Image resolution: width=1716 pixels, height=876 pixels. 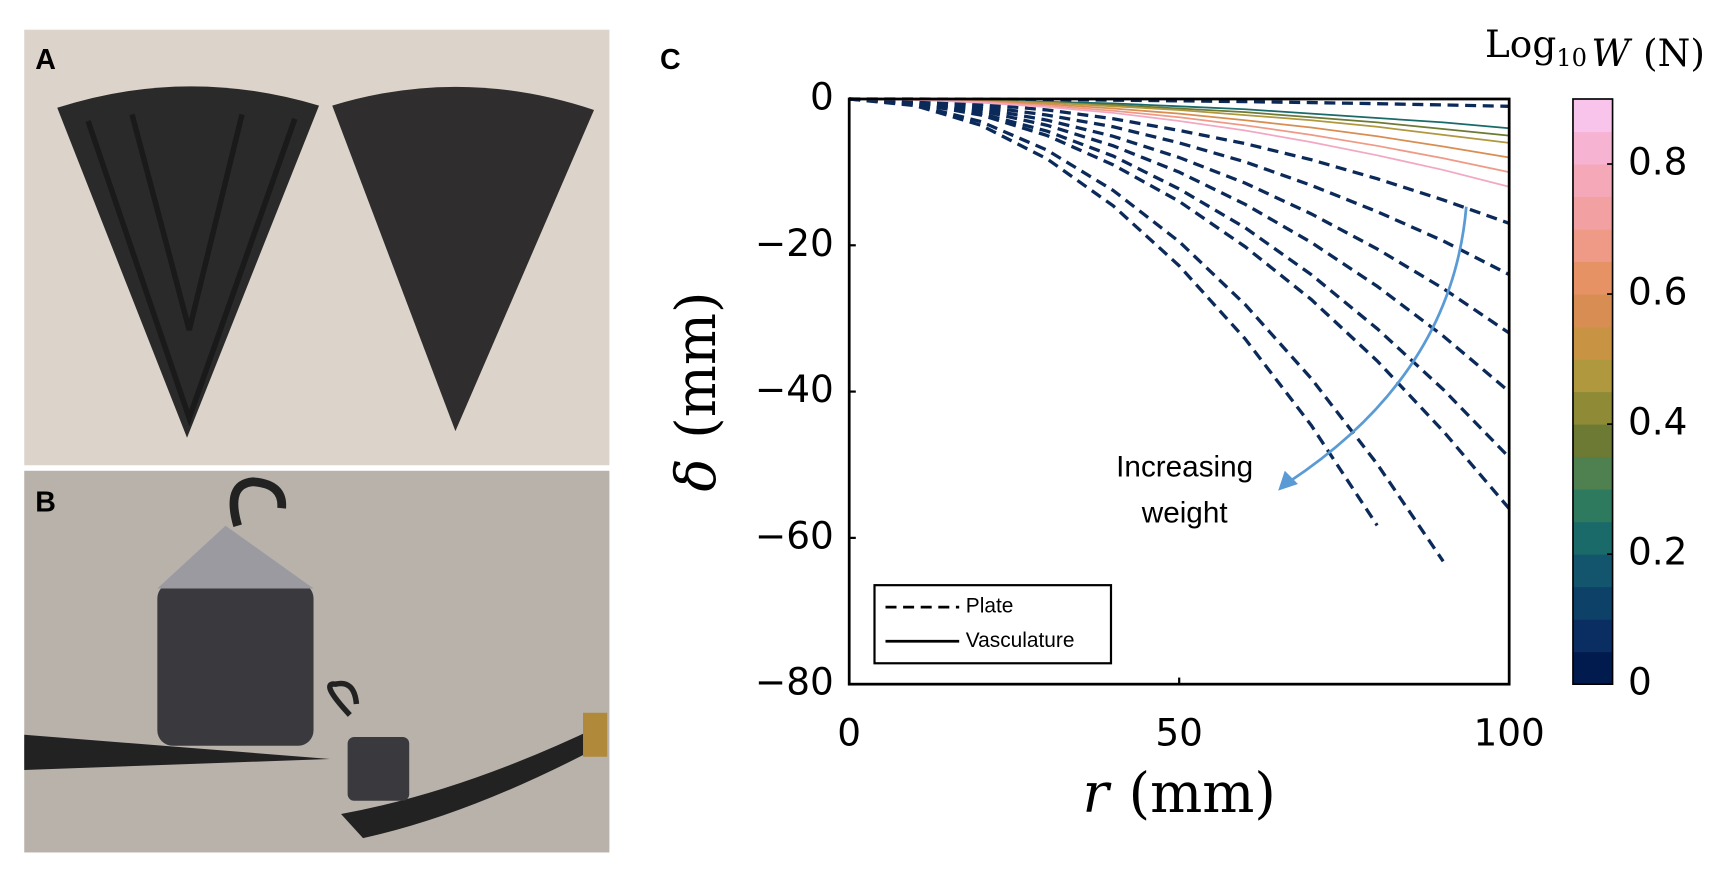 I want to click on vascular-strip, so click(x=473, y=782).